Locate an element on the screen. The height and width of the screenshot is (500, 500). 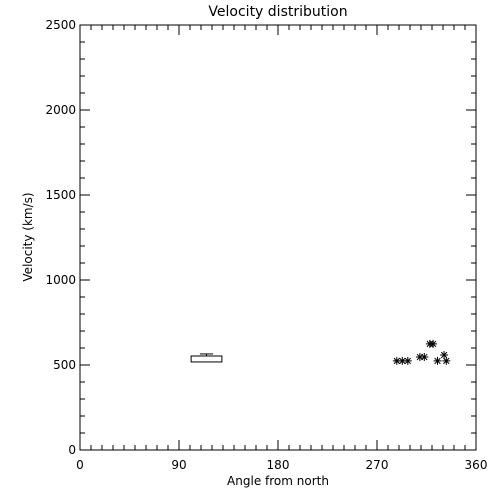
x-tick-label: 360 is located at coordinates (476, 465).